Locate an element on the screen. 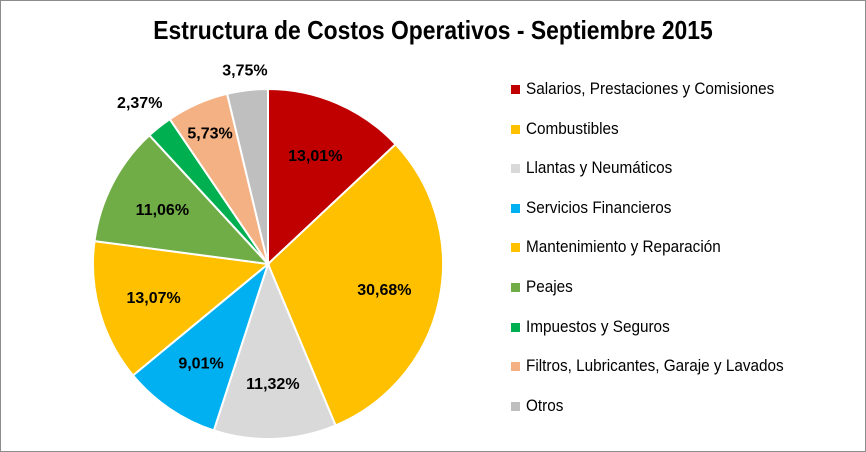  legend-label: Mantenimiento y Reparación is located at coordinates (623, 247).